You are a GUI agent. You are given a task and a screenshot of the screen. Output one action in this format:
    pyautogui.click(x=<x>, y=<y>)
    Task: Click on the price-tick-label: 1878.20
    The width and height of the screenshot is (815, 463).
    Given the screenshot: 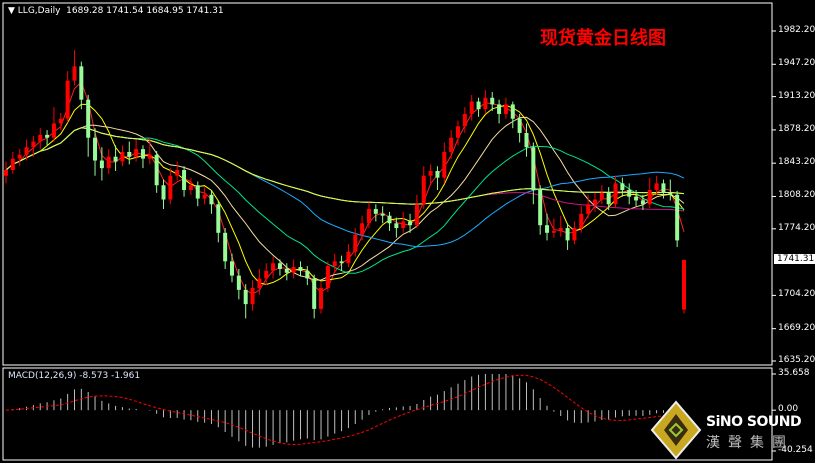 What is the action you would take?
    pyautogui.click(x=796, y=128)
    